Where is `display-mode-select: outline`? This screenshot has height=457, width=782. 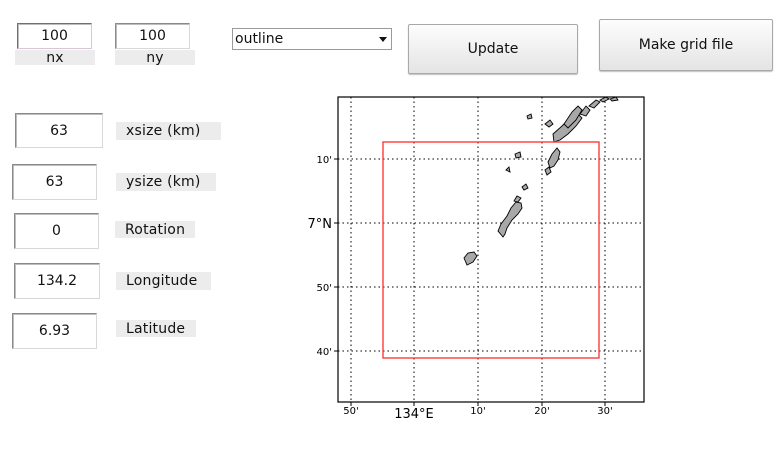 display-mode-select: outline is located at coordinates (312, 39).